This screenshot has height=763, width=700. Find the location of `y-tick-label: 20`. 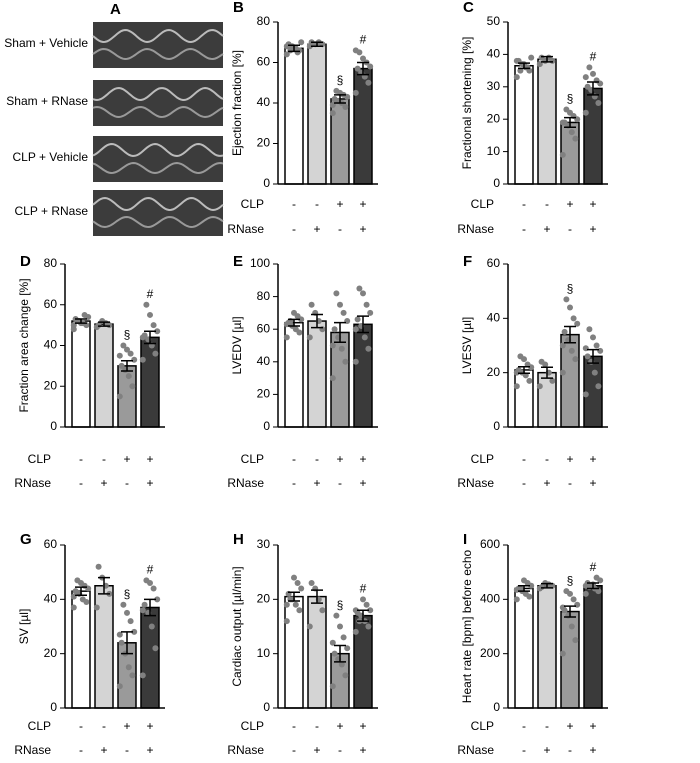

y-tick-label: 20 is located at coordinates (494, 372).